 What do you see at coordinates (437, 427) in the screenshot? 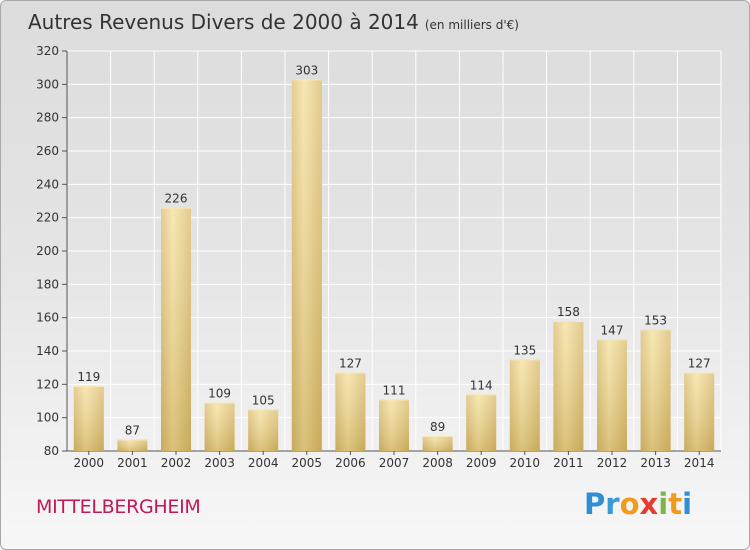
I see `value-label: 89` at bounding box center [437, 427].